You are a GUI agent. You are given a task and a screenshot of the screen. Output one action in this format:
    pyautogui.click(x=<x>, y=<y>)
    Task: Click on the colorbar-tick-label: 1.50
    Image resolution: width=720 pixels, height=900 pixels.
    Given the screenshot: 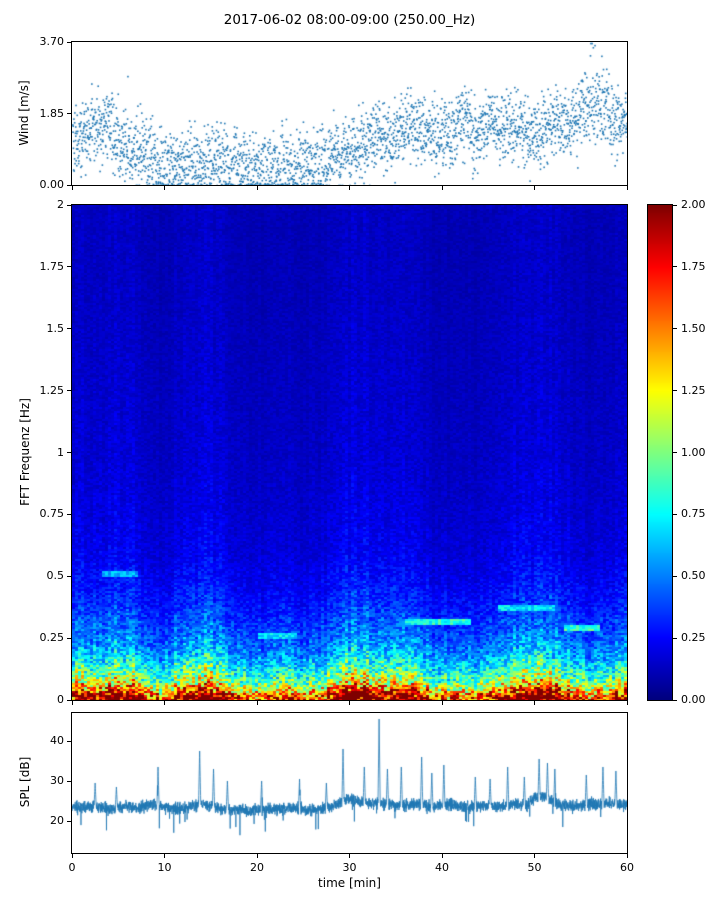 What is the action you would take?
    pyautogui.click(x=693, y=328)
    